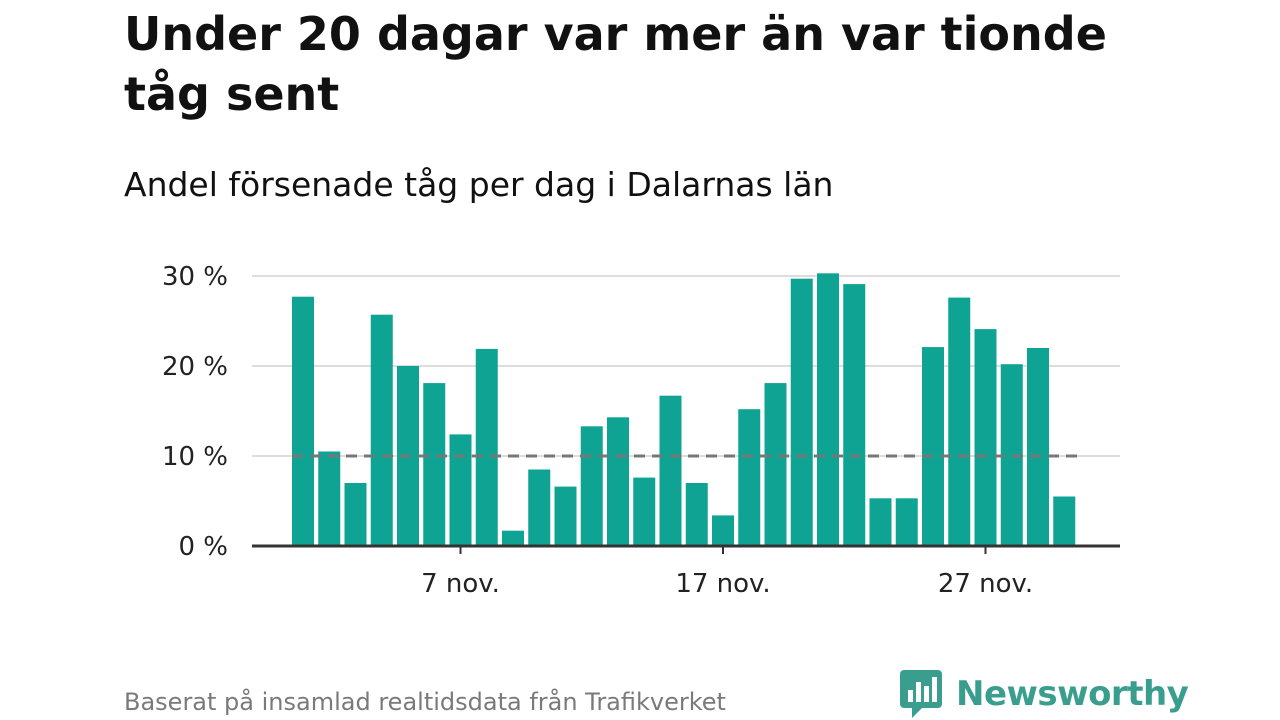 The image size is (1280, 720). I want to click on brand: Newsworthy, so click(1044, 694).